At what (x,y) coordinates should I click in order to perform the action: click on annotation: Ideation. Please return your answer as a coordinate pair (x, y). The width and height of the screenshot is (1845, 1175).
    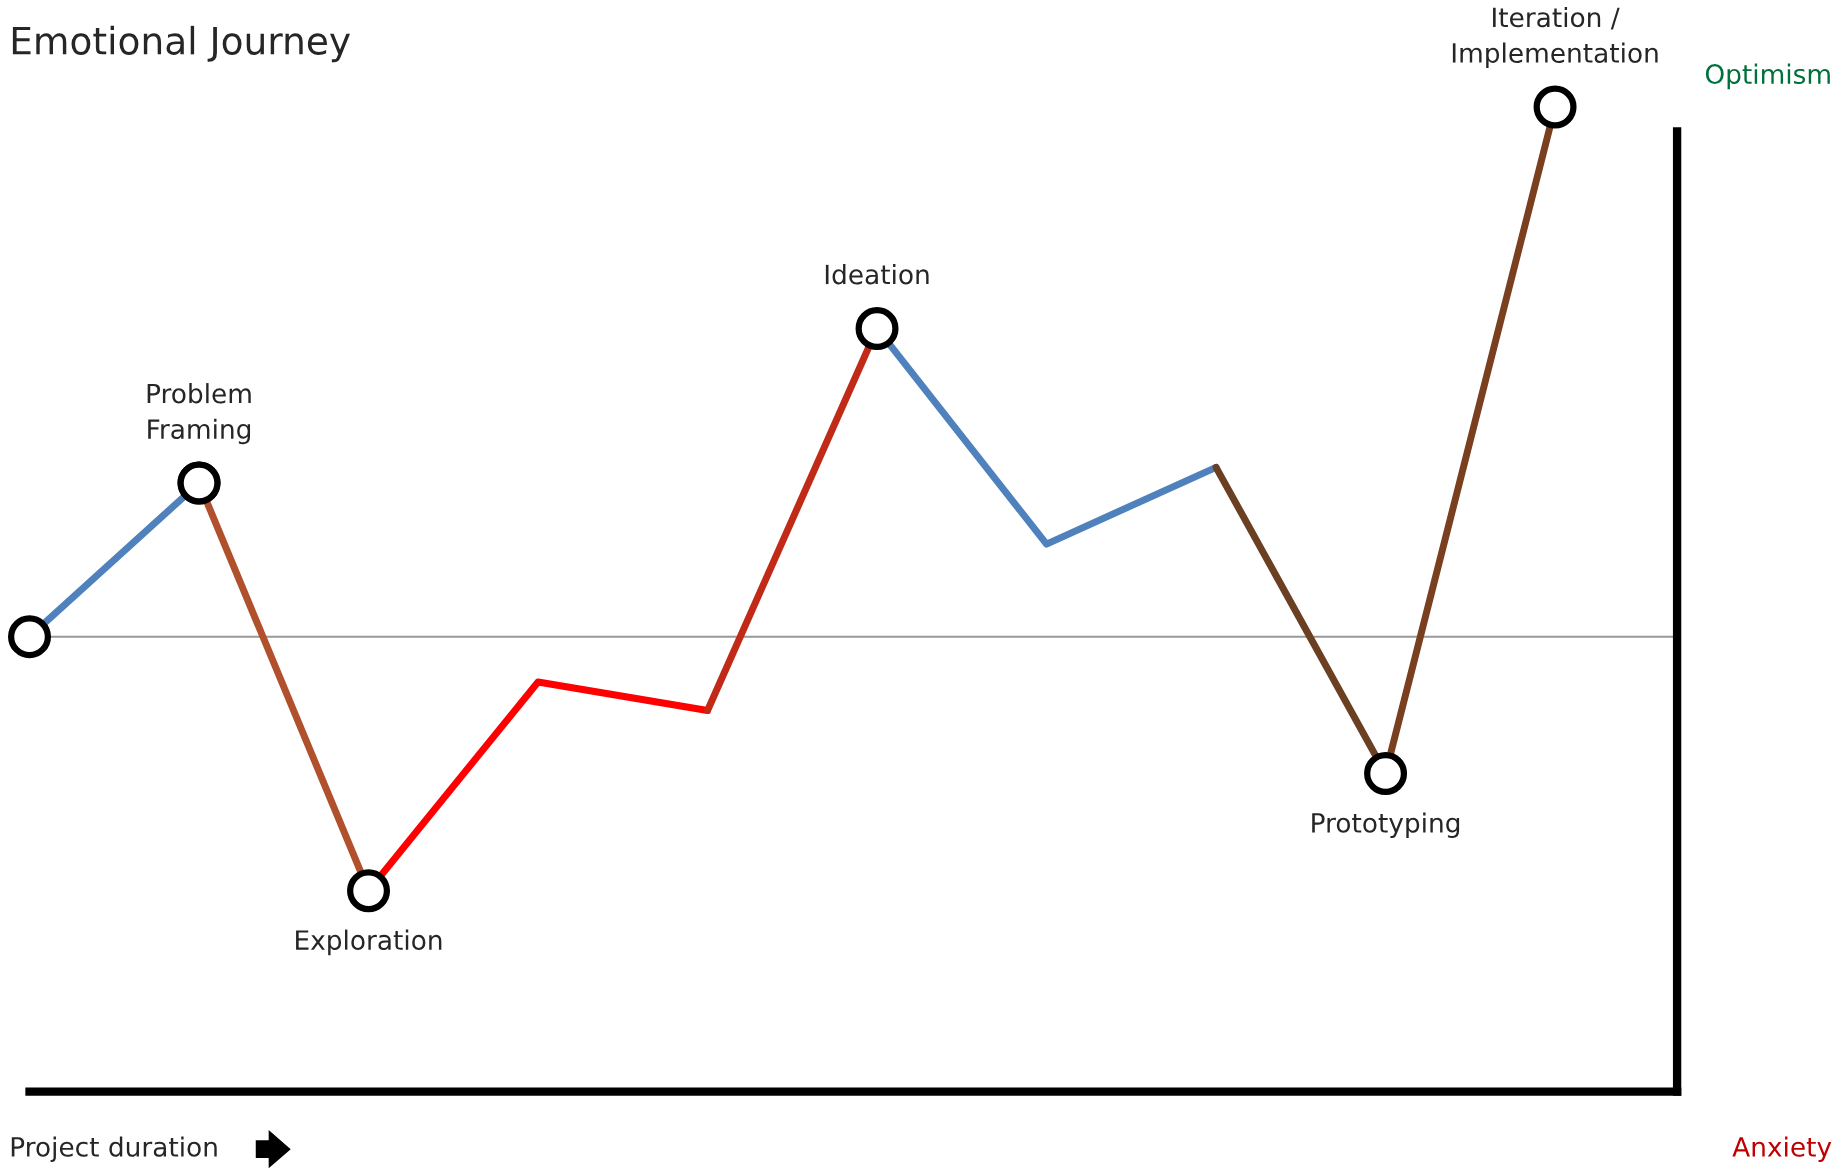
    Looking at the image, I should click on (877, 274).